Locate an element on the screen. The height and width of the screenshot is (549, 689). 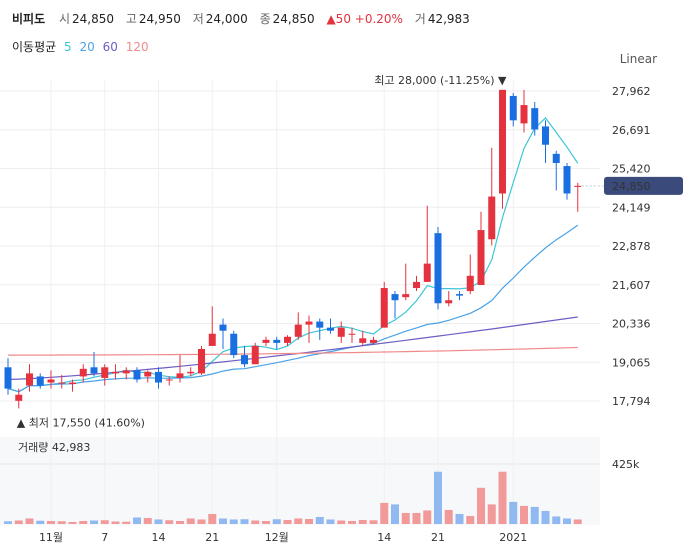
open-value: 24,850 is located at coordinates (93, 19).